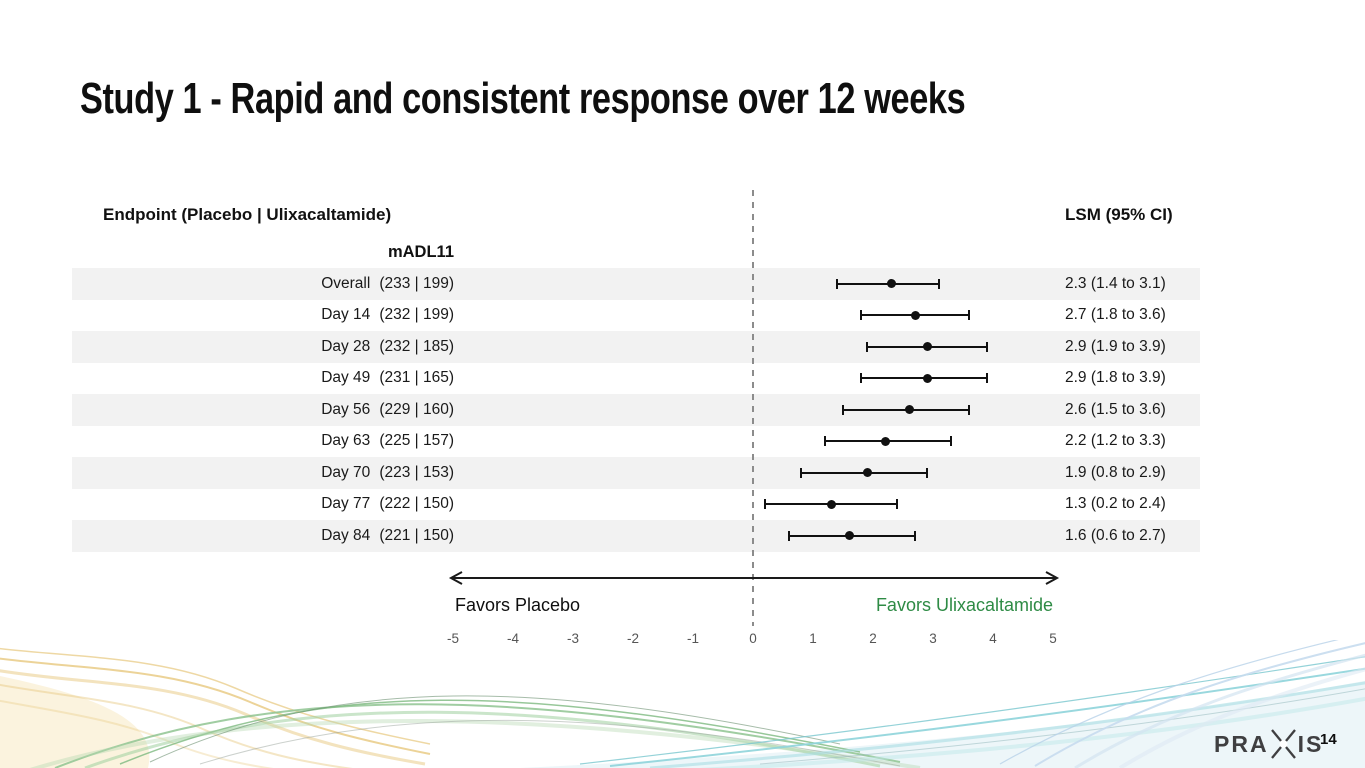 The height and width of the screenshot is (768, 1365). What do you see at coordinates (263, 316) in the screenshot?
I see `row-label: Day 14 (232 | 199)` at bounding box center [263, 316].